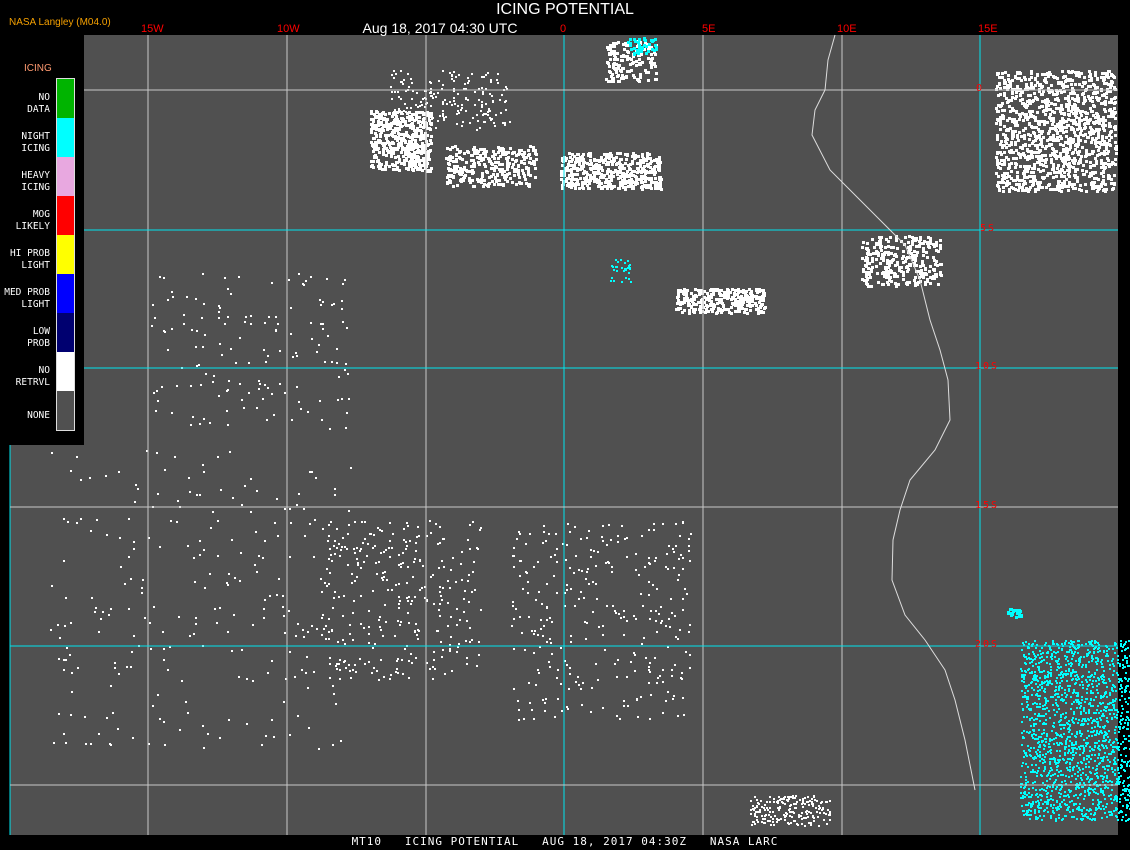 The image size is (1130, 850). What do you see at coordinates (152, 29) in the screenshot?
I see `lon-label: 15W` at bounding box center [152, 29].